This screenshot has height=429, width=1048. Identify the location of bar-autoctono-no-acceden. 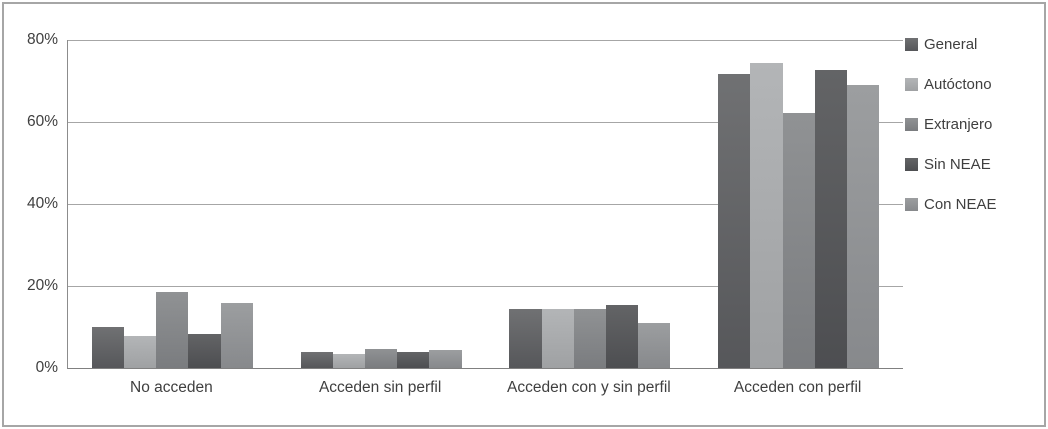
(140, 352).